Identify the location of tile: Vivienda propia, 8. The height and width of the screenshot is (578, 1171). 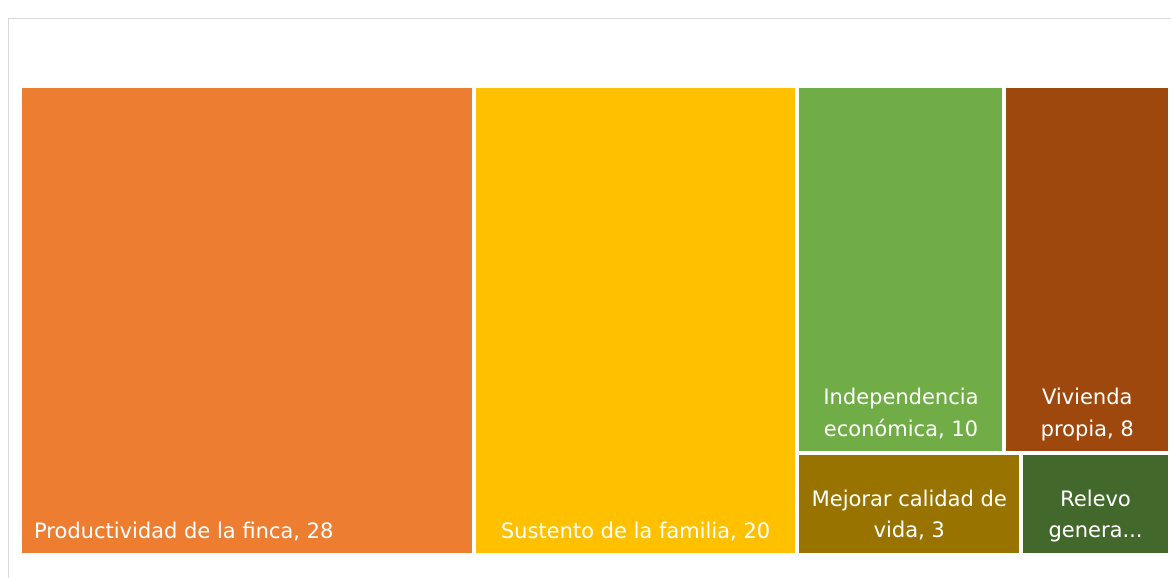
(1087, 270).